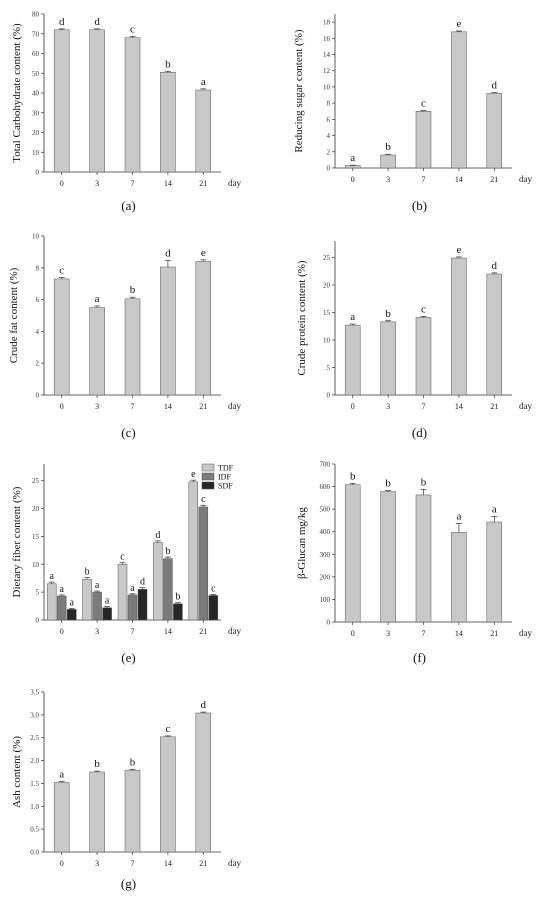  I want to click on y-tick-label: 600, so click(325, 487).